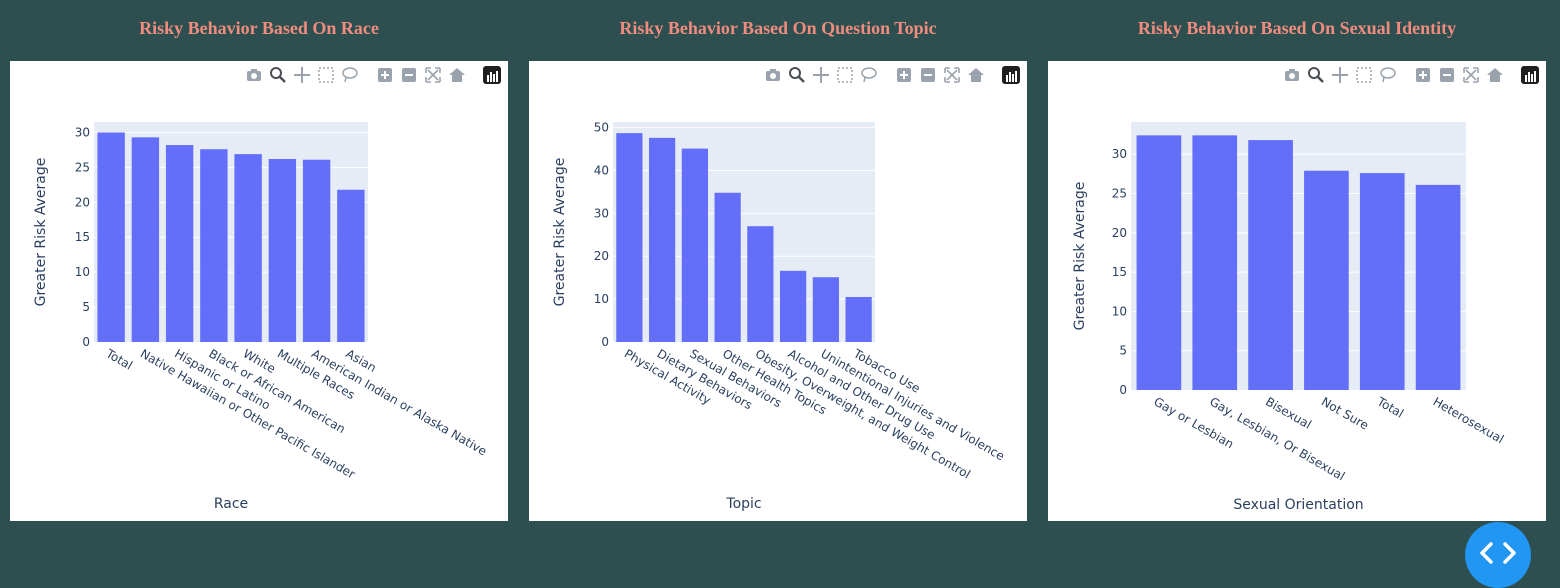 Image resolution: width=1560 pixels, height=588 pixels. I want to click on x-tick-label: Not Sure, so click(1345, 413).